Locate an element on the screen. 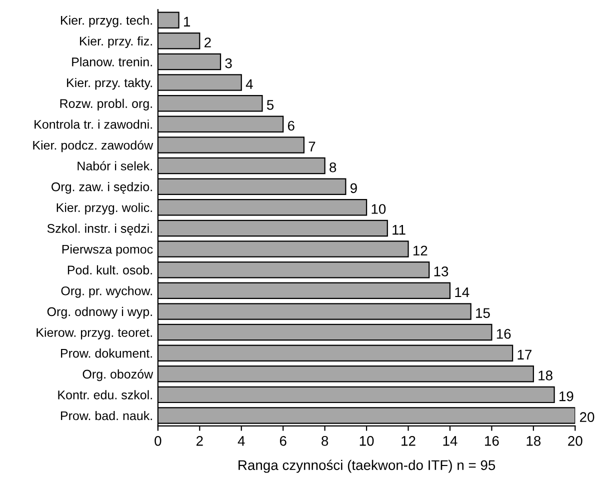  data-label: 20 is located at coordinates (587, 417).